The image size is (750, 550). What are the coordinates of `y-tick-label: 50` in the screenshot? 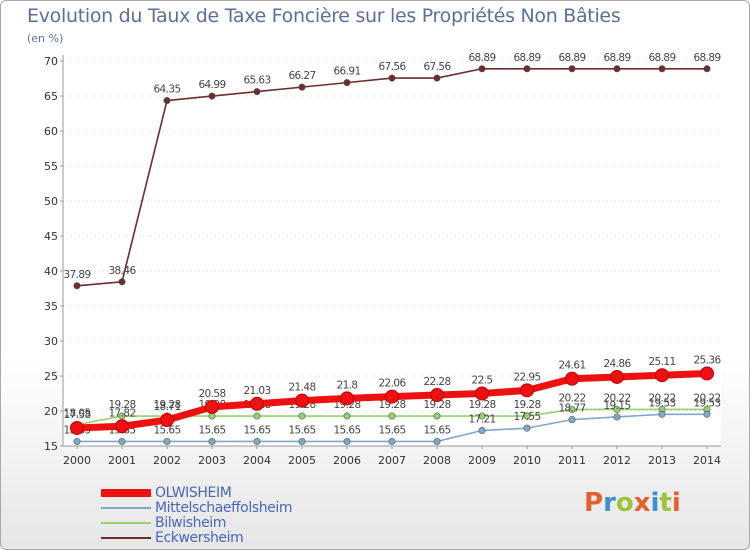 It's located at (51, 201).